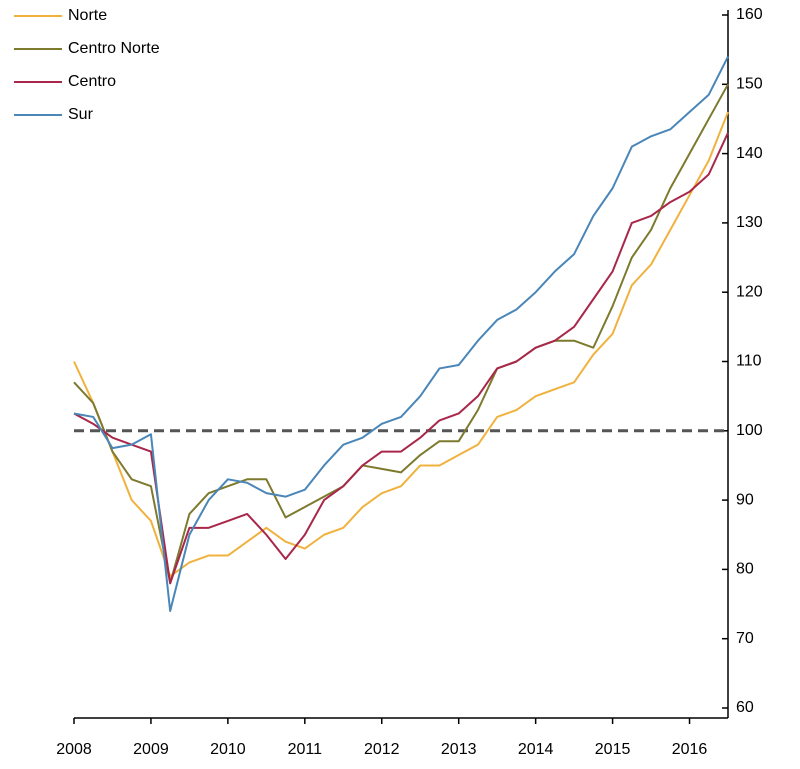  I want to click on legend-label: Sur, so click(81, 114).